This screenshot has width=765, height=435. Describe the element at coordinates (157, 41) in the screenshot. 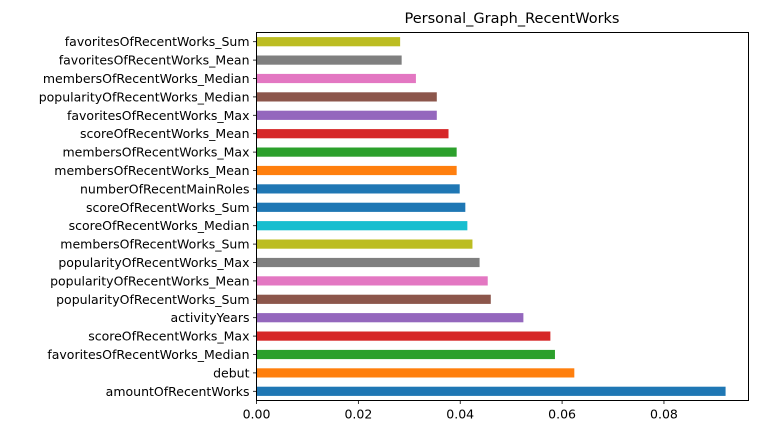

I see `y-tick-label: favoritesOfRecentWorks_Sum` at that location.